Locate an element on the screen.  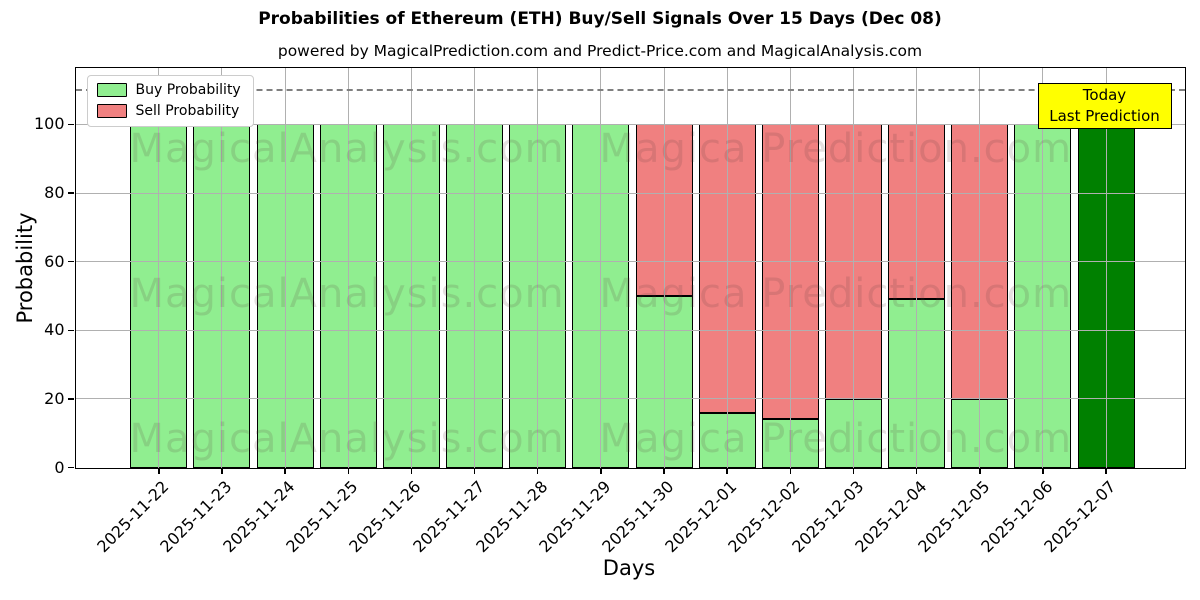
legend-item-sell: Sell Probability is located at coordinates (168, 110).